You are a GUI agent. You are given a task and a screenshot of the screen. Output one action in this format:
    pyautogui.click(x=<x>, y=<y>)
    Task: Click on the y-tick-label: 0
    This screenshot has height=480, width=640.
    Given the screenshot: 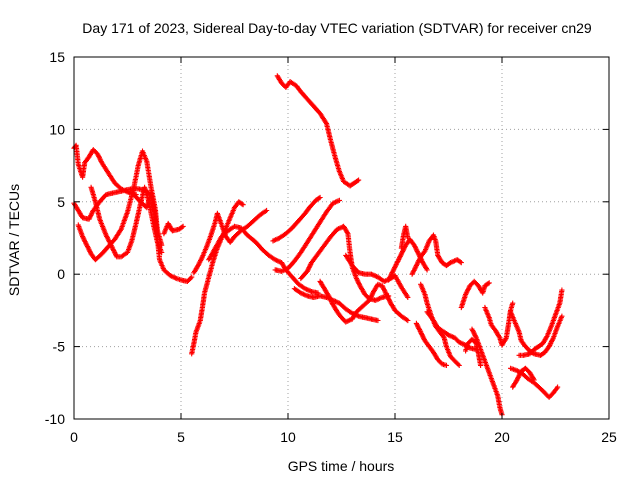 What is the action you would take?
    pyautogui.click(x=61, y=274)
    